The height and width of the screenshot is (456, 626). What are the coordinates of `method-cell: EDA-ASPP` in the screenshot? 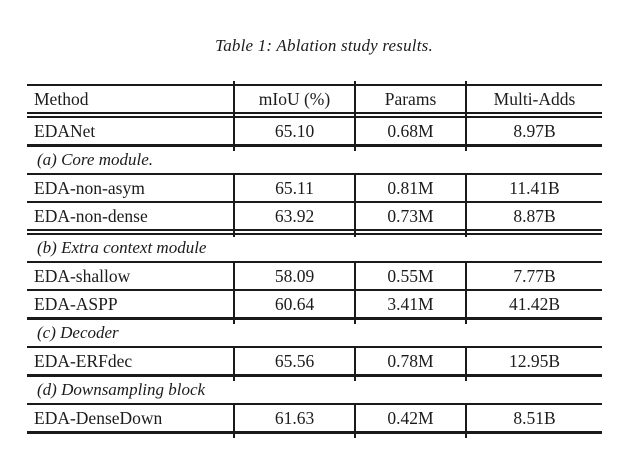 It's located at (76, 304).